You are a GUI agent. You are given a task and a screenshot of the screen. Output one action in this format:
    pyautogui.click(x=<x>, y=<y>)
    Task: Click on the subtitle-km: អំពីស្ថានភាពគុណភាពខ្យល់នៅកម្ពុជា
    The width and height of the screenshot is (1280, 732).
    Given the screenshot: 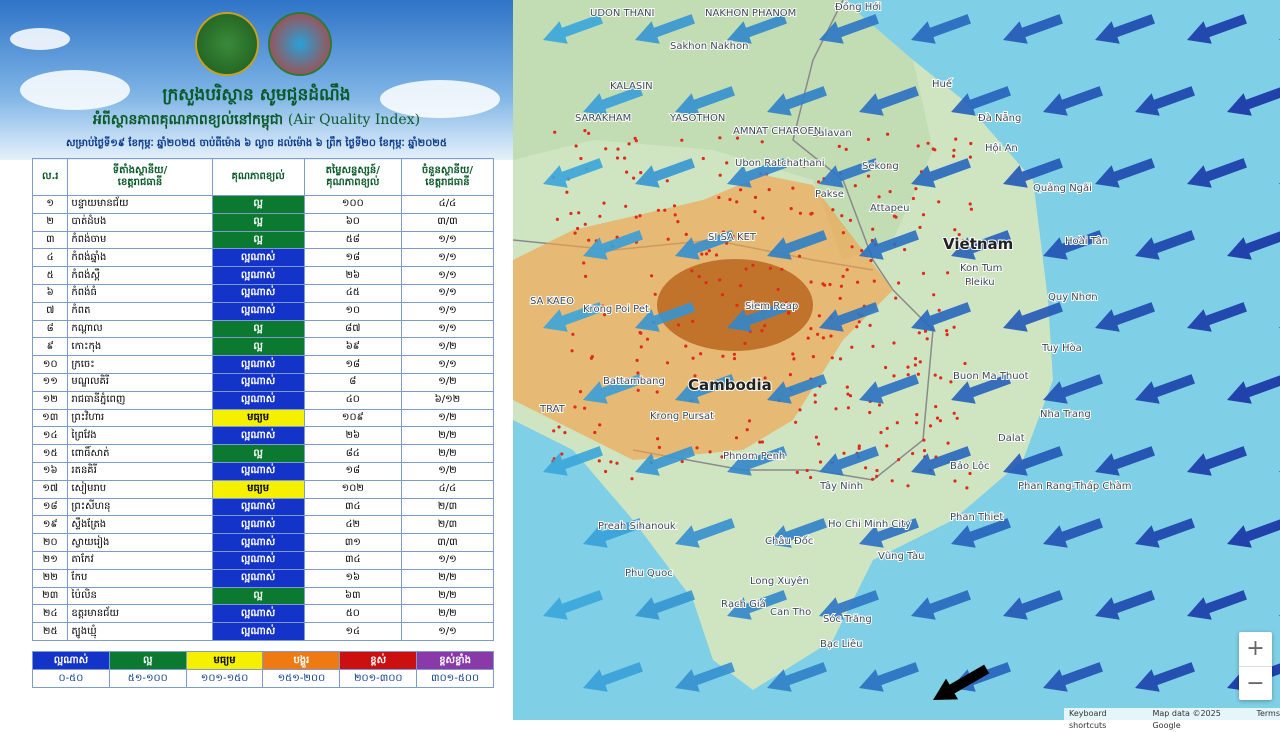 What is the action you would take?
    pyautogui.click(x=188, y=120)
    